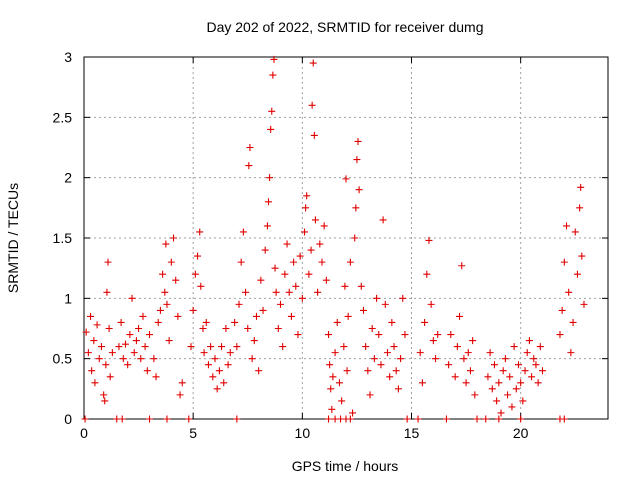 The width and height of the screenshot is (640, 480). What do you see at coordinates (63, 117) in the screenshot?
I see `y-tick-label: 2.5` at bounding box center [63, 117].